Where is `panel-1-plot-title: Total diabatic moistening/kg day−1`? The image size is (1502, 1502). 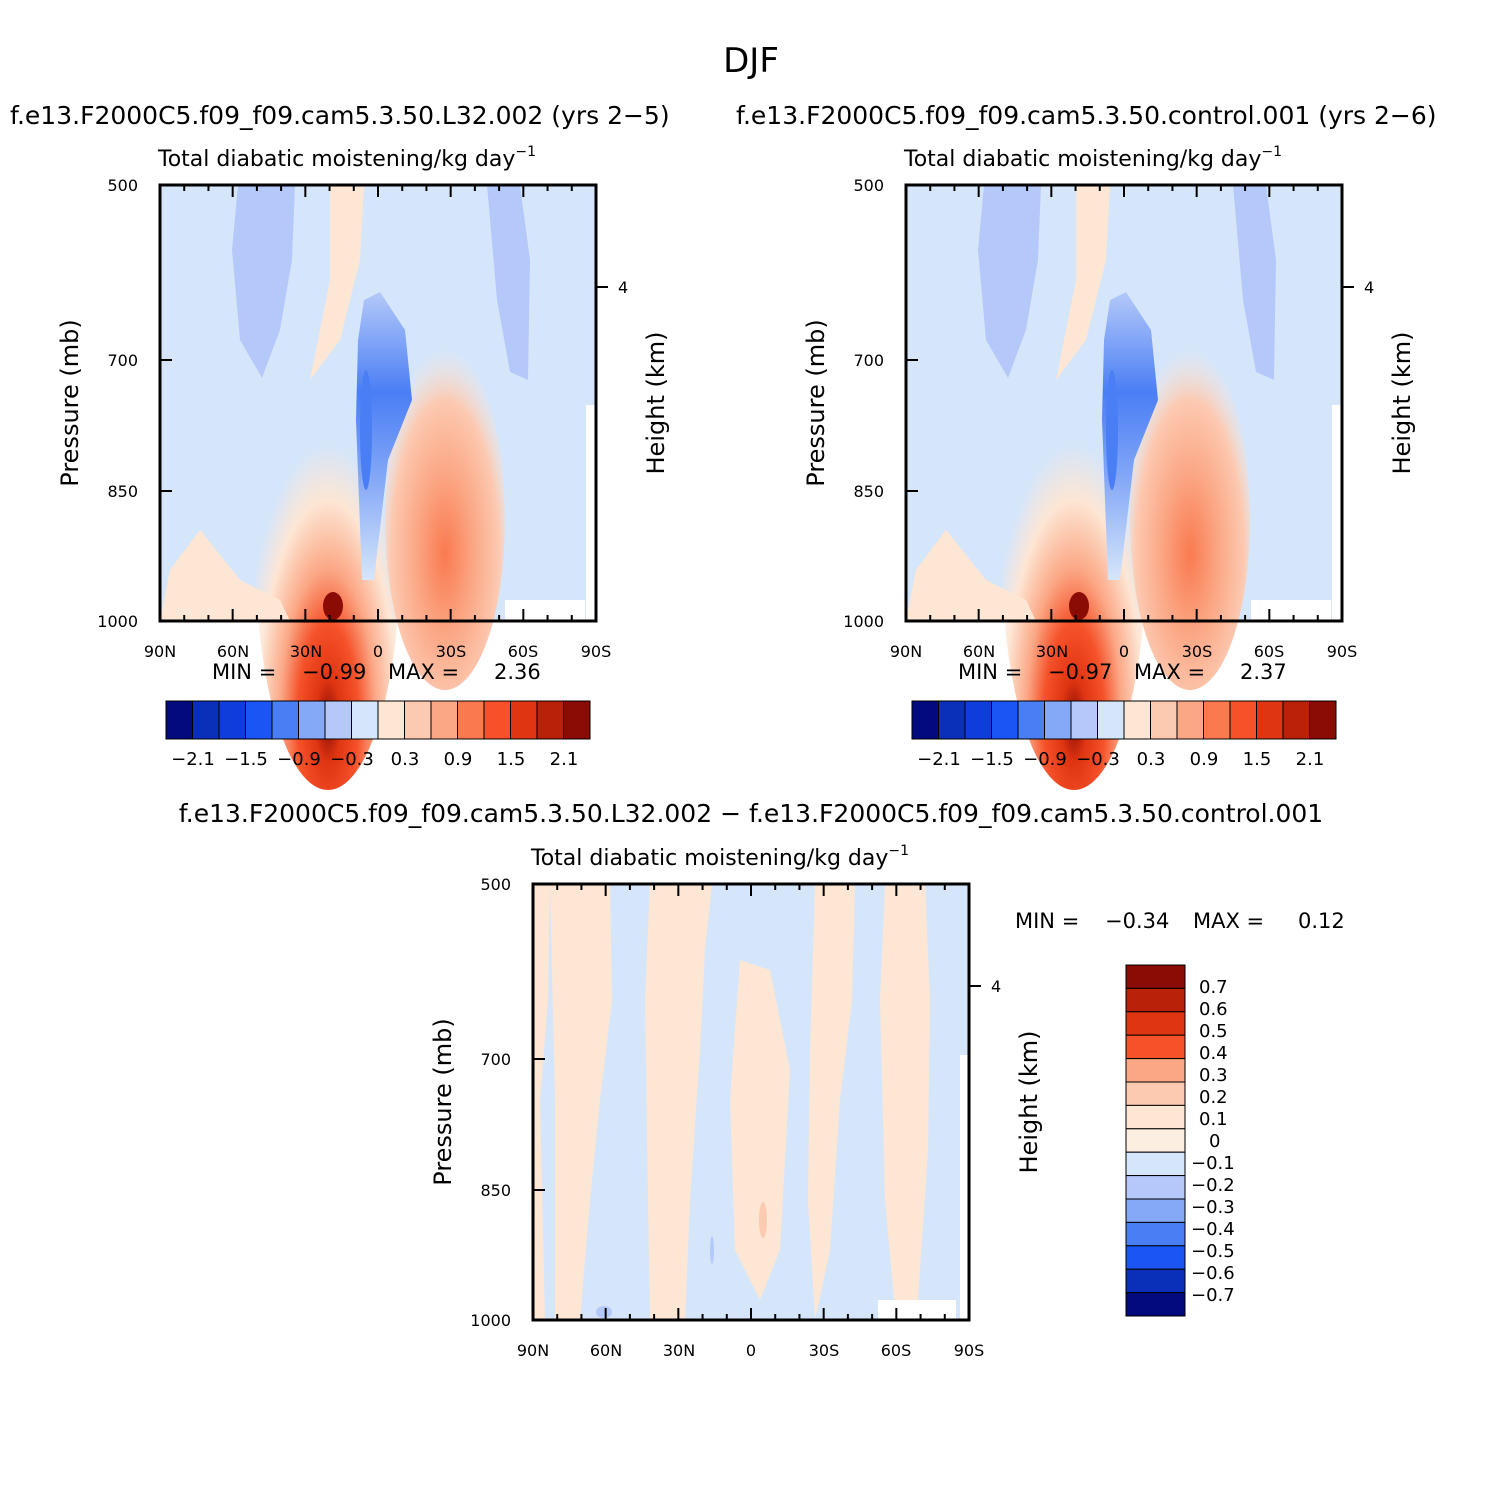 panel-1-plot-title: Total diabatic moistening/kg day−1 is located at coordinates (346, 158).